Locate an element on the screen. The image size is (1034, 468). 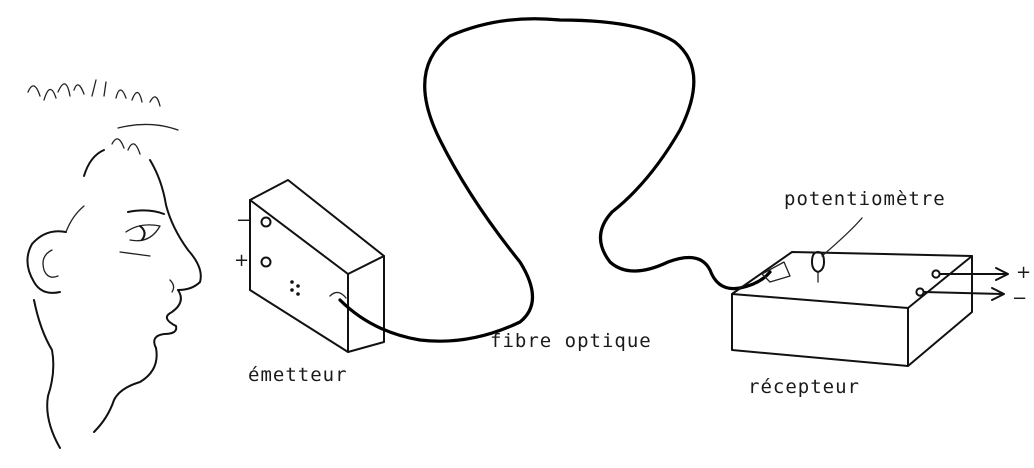
output-arrow-plus is located at coordinates (974, 274).